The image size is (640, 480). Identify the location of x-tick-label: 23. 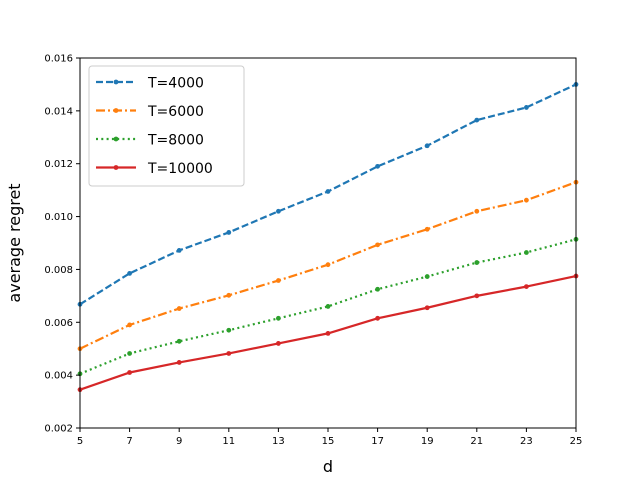
(526, 441).